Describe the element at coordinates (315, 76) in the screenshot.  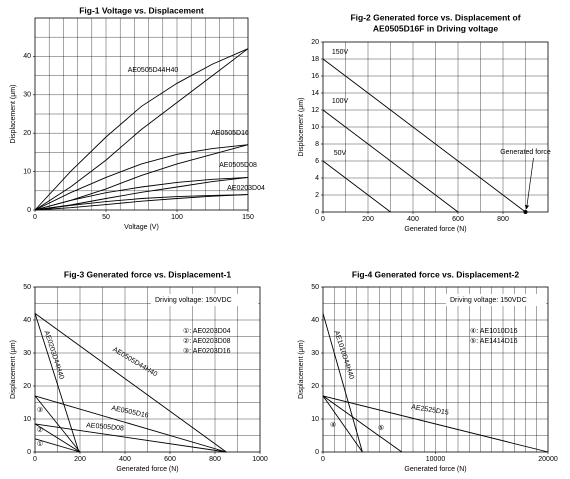
I see `y-tick-label: 16` at that location.